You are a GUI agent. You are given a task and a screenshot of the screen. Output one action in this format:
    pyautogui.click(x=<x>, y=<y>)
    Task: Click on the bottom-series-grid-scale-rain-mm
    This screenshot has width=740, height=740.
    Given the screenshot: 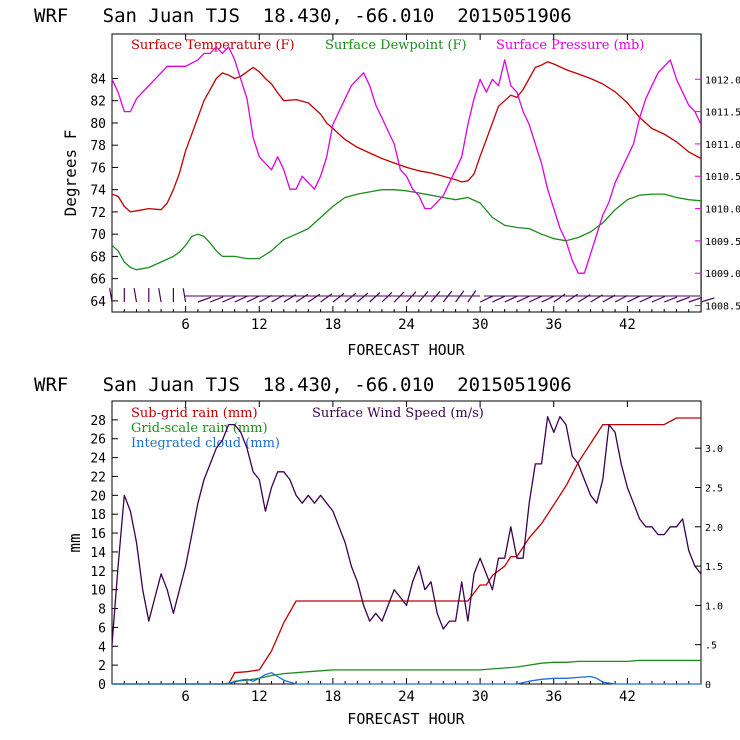 What is the action you would take?
    pyautogui.click(x=406, y=672)
    